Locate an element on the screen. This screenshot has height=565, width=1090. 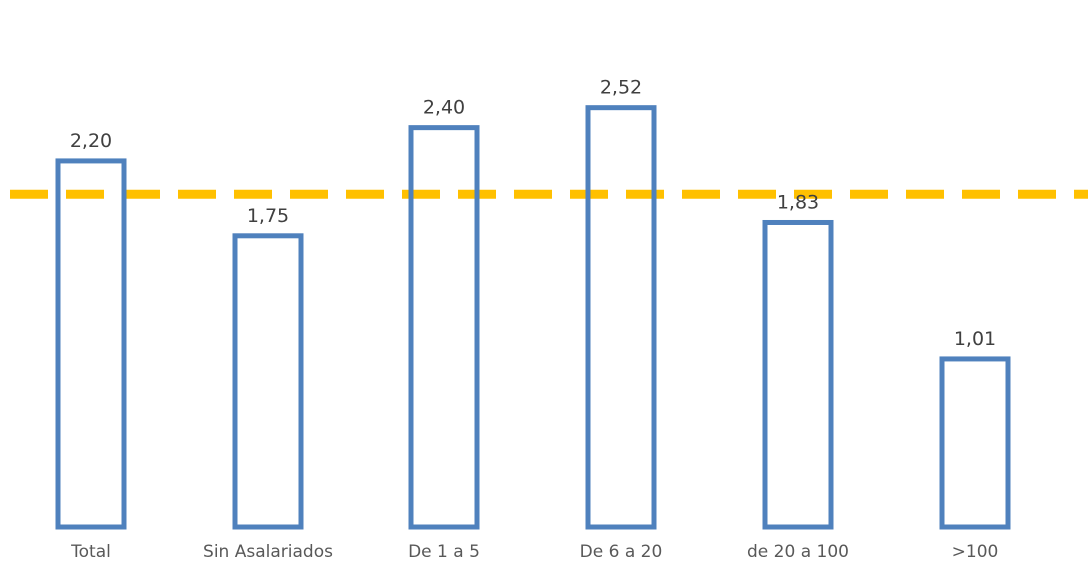
value-label-5: 1,01 is located at coordinates (975, 339).